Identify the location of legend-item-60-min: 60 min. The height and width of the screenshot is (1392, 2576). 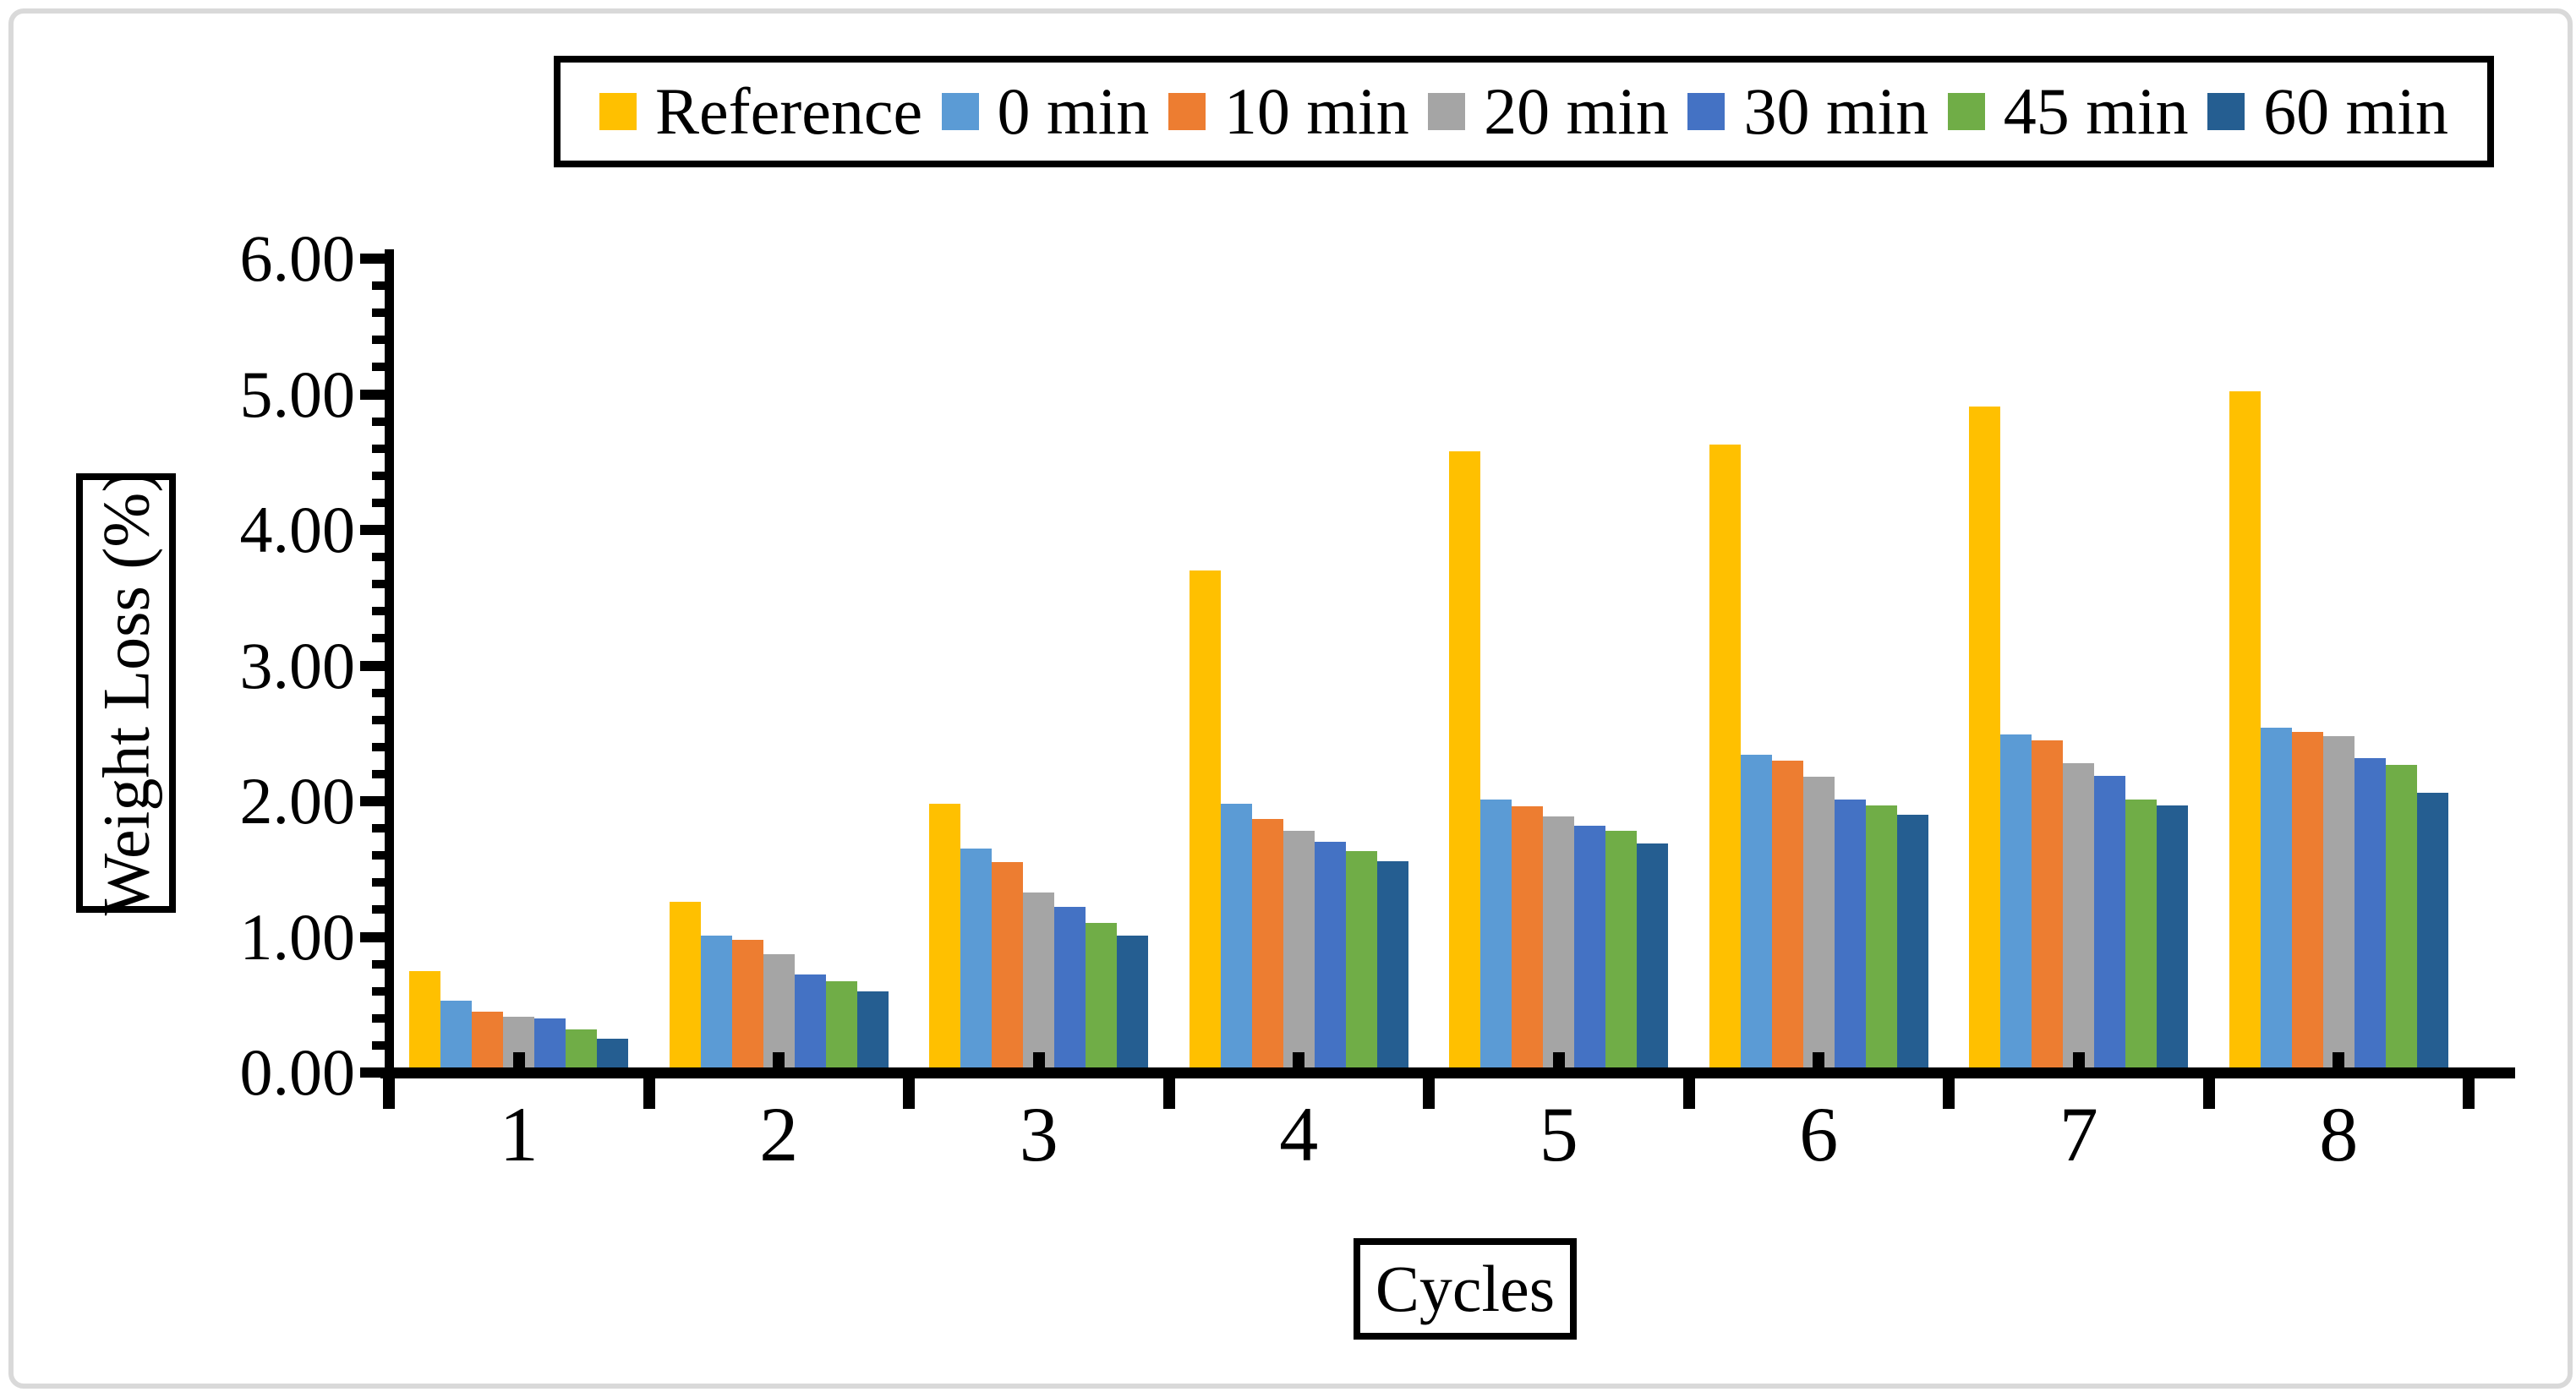
(2327, 112).